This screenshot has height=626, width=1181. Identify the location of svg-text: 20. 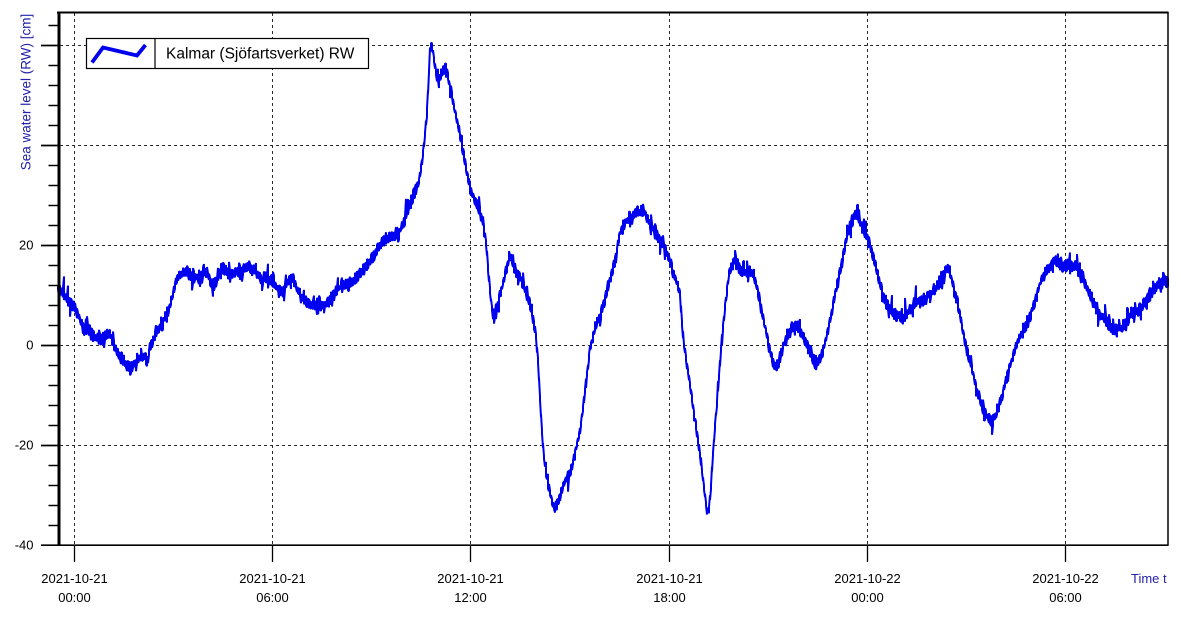
(26, 245).